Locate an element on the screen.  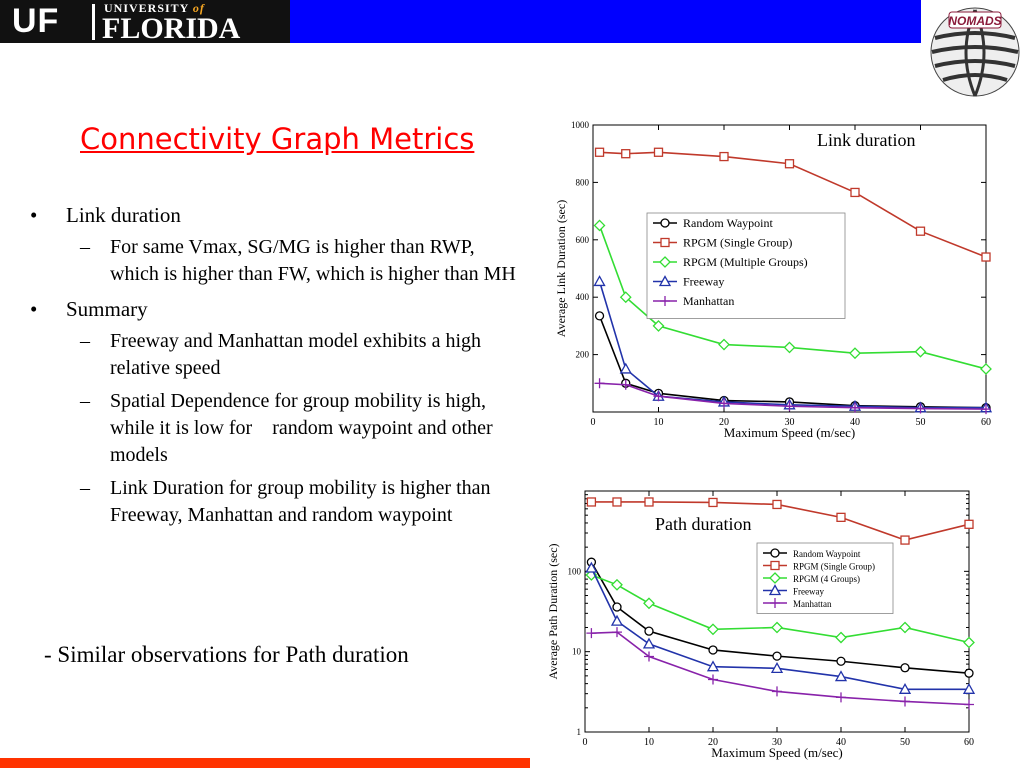
uf-logo-florida: FLORIDA is located at coordinates (171, 28).